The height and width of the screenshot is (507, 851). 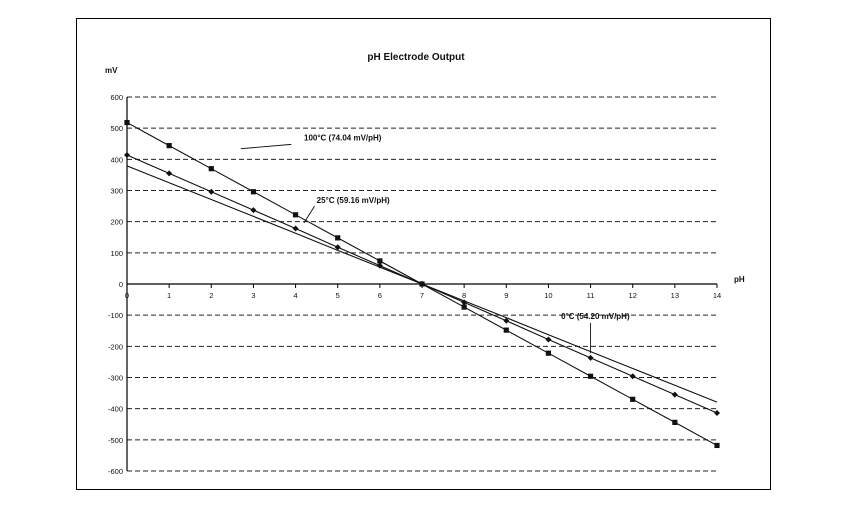 I want to click on x-tick-label: 5, so click(x=338, y=295).